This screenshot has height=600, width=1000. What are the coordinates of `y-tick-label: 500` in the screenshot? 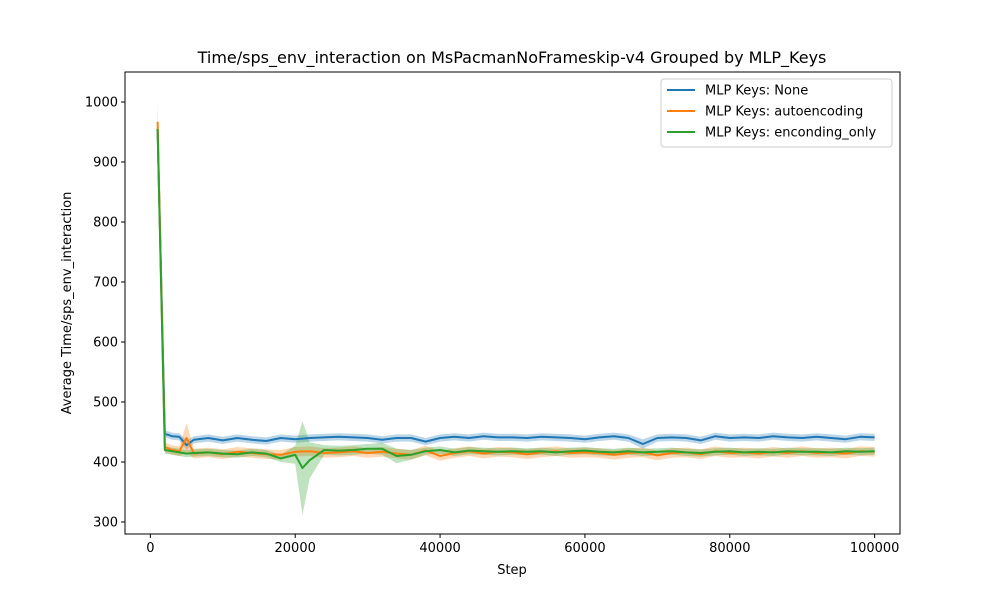 It's located at (105, 403).